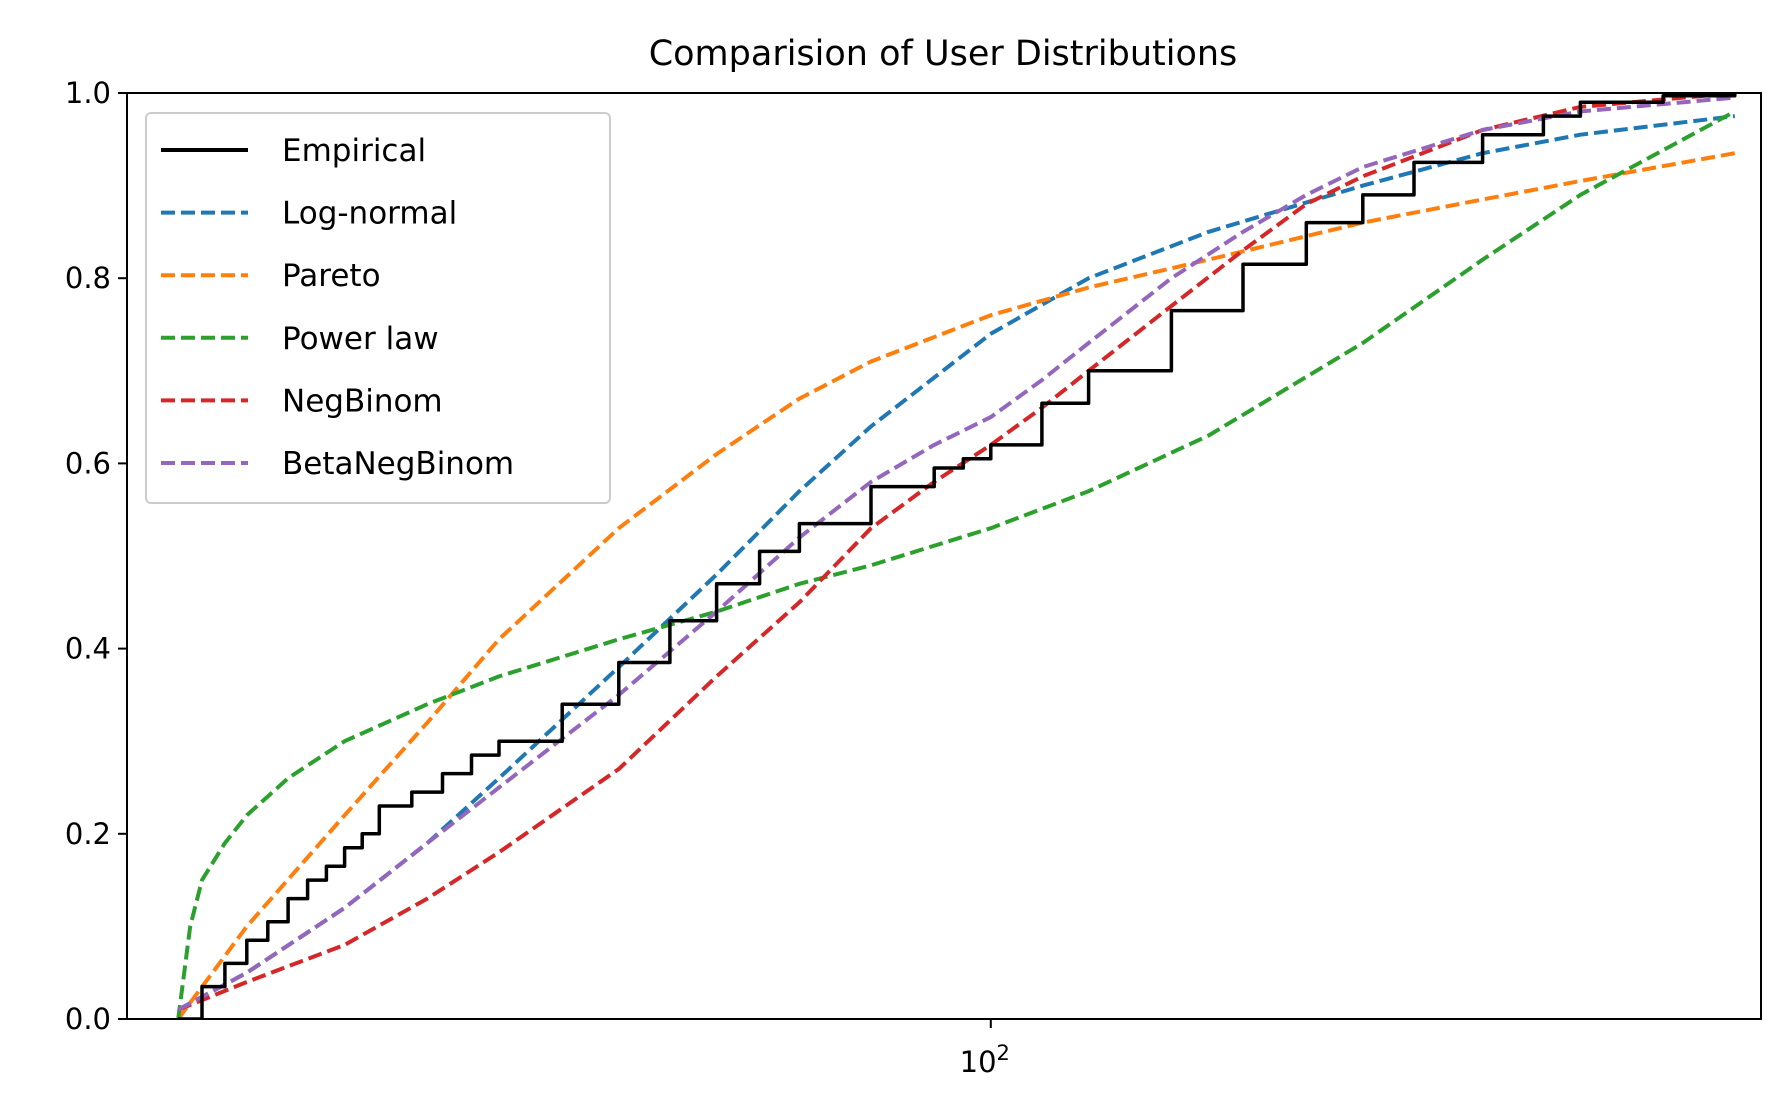 Image resolution: width=1783 pixels, height=1118 pixels. Describe the element at coordinates (88, 93) in the screenshot. I see `y-tick-label: 1.0` at that location.